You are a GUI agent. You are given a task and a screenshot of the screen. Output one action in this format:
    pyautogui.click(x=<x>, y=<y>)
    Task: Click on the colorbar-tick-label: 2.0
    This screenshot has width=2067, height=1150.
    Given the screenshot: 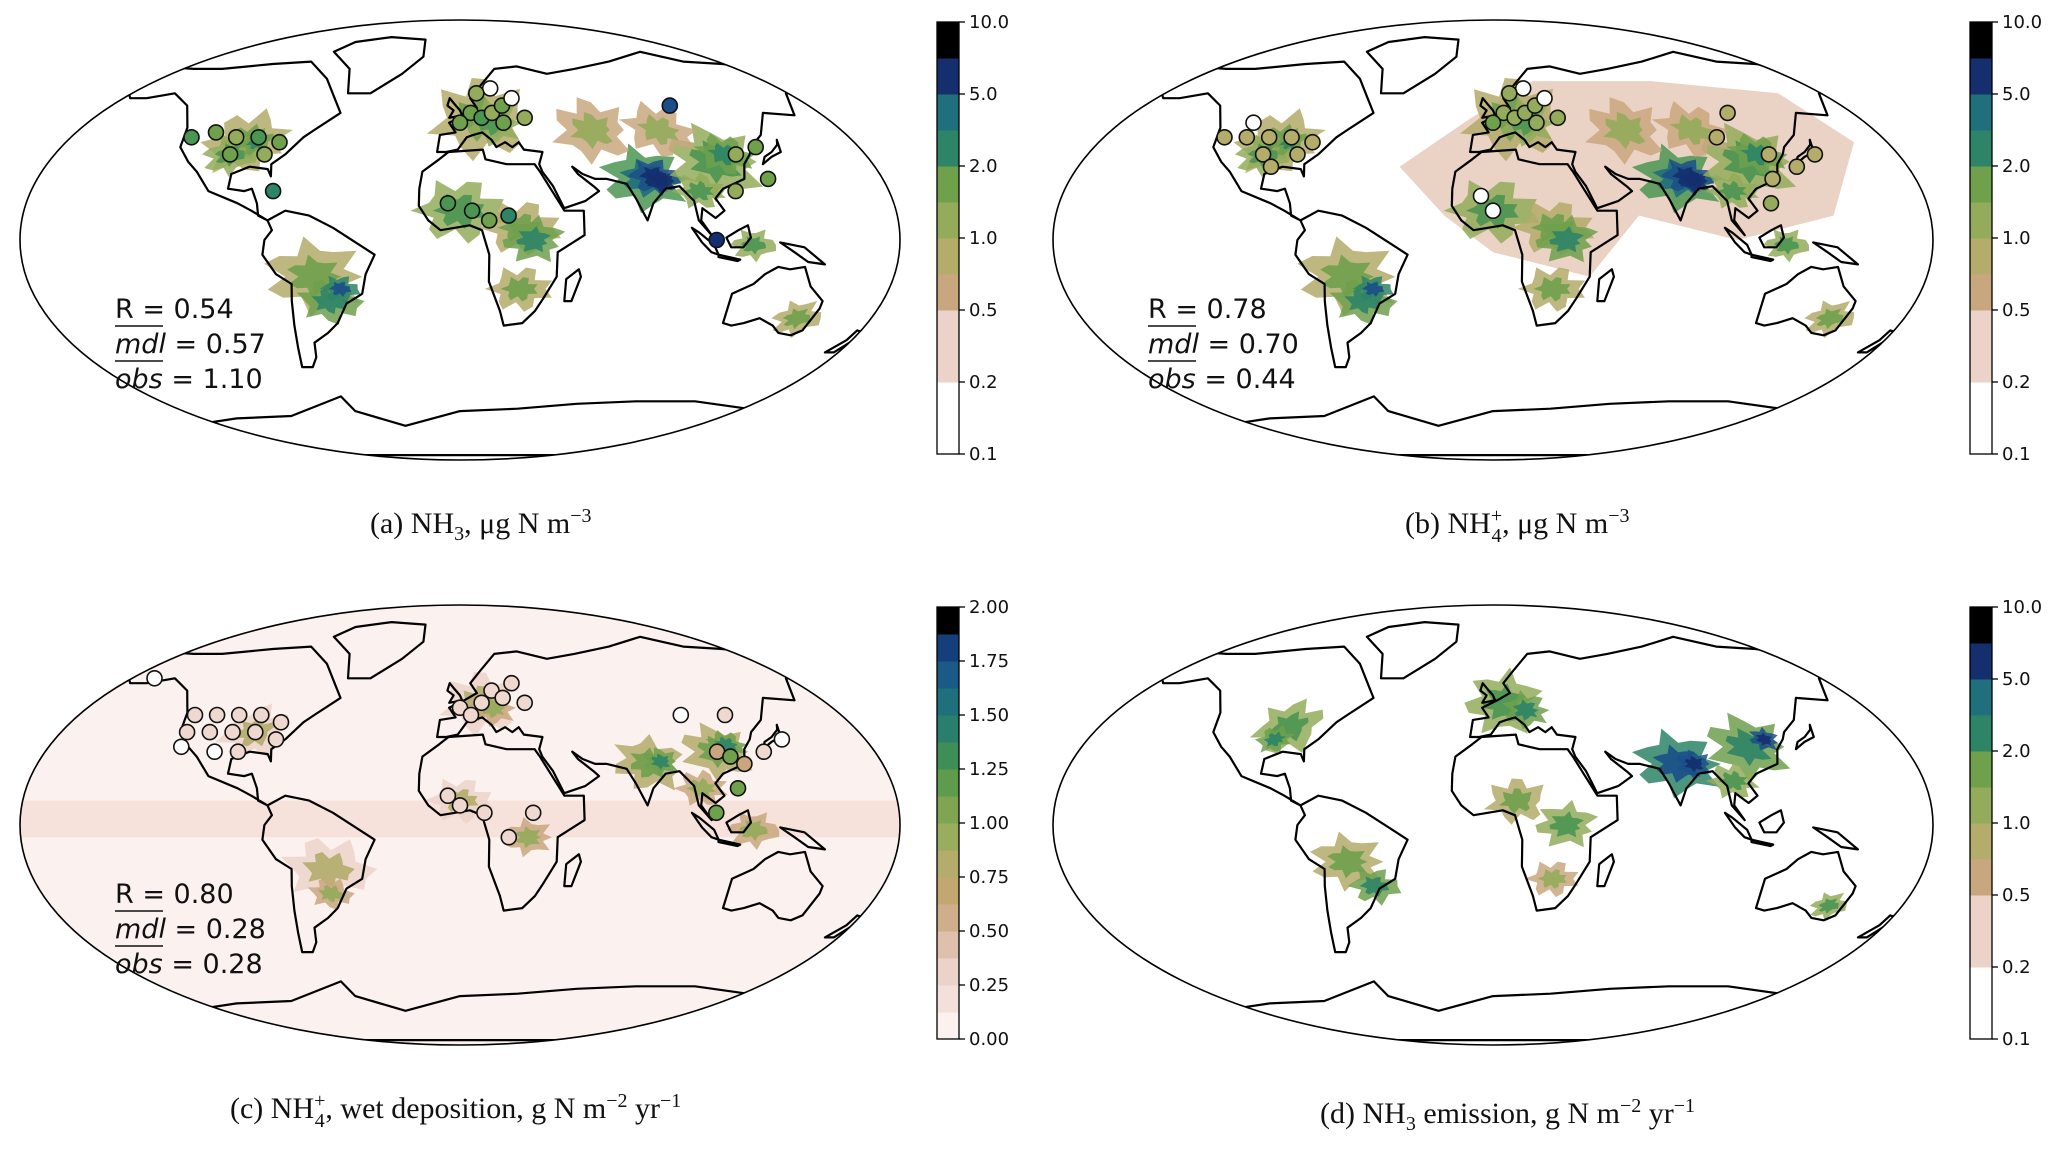 What is the action you would take?
    pyautogui.click(x=2016, y=166)
    